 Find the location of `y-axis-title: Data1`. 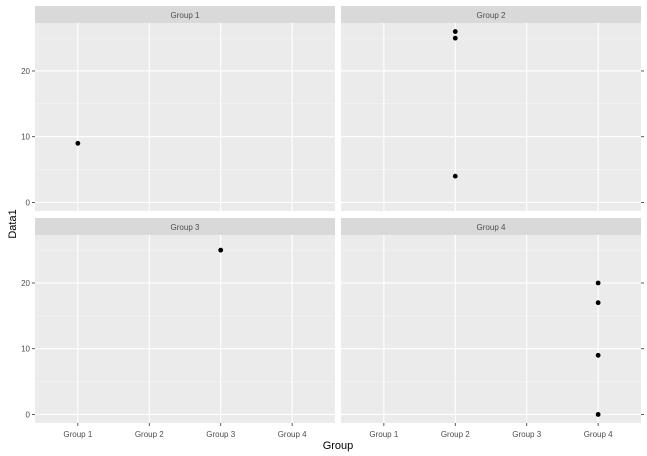

y-axis-title: Data1 is located at coordinates (13, 223).